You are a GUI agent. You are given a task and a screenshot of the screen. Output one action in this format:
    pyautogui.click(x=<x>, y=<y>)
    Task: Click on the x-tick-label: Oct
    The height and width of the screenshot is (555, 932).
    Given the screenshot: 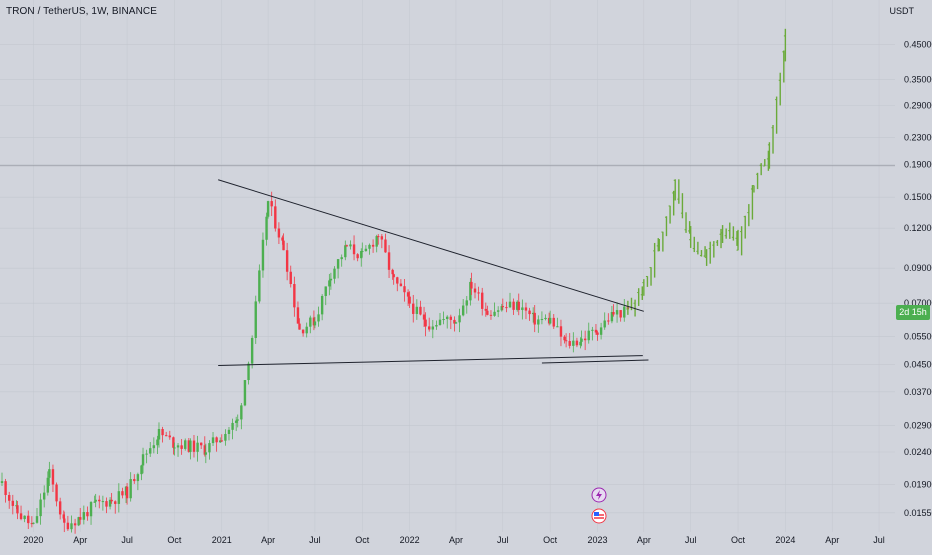 What is the action you would take?
    pyautogui.click(x=362, y=540)
    